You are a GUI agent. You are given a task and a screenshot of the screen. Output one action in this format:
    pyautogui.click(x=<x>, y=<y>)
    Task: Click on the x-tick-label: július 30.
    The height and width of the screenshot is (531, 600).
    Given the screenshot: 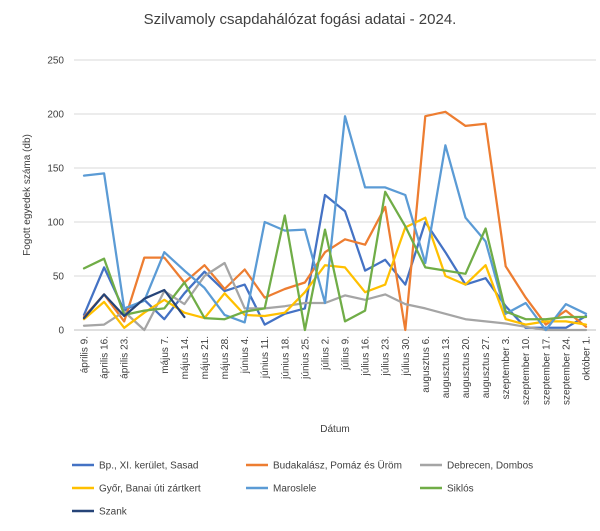 What is the action you would take?
    pyautogui.click(x=406, y=356)
    